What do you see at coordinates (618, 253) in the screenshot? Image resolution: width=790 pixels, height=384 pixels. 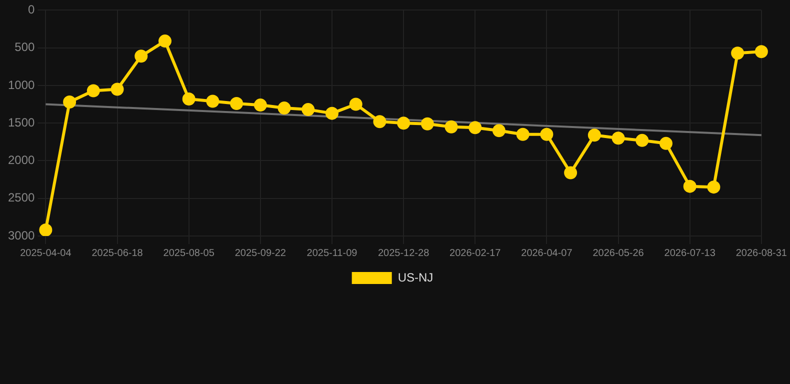 I see `x-tick-label: 2026-05-26` at bounding box center [618, 253].